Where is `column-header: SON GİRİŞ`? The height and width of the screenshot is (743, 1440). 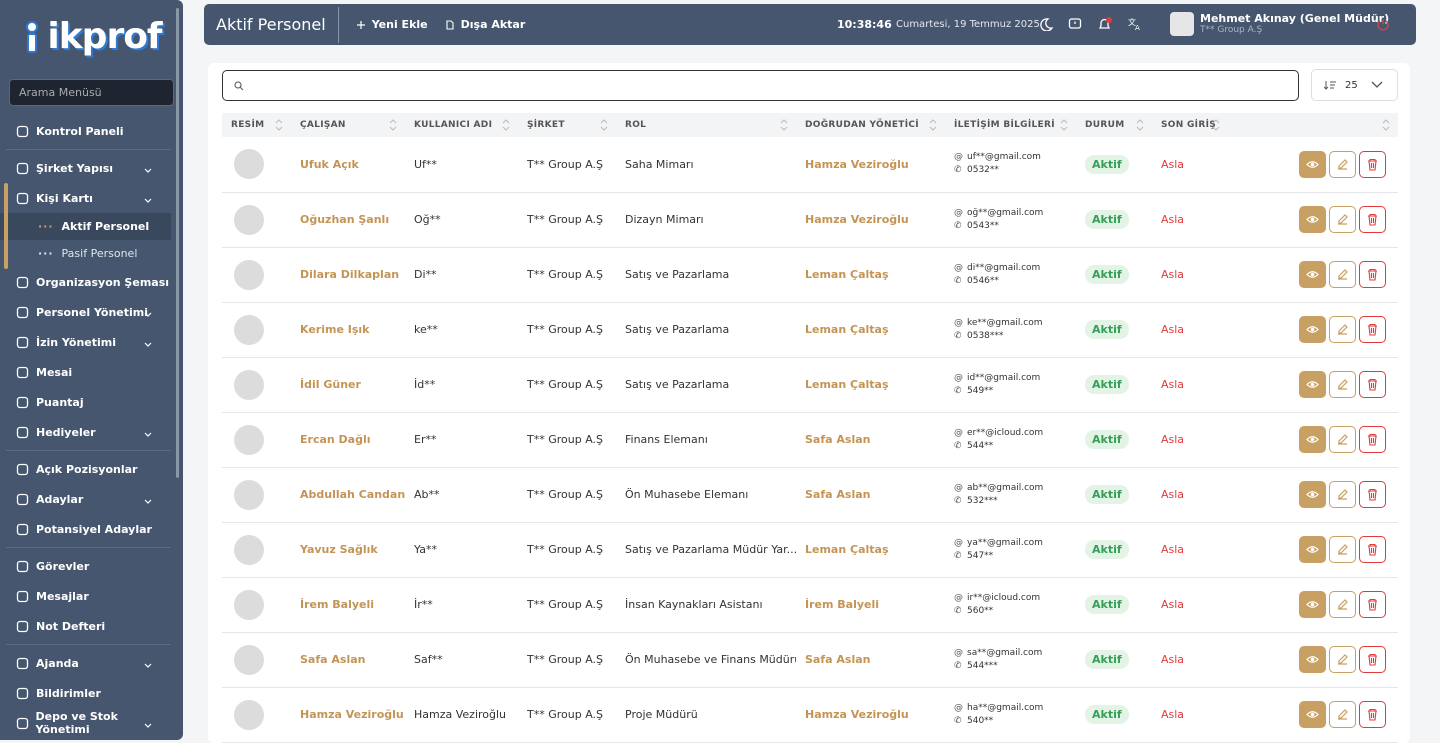
column-header: SON GİRİŞ is located at coordinates (1190, 125).